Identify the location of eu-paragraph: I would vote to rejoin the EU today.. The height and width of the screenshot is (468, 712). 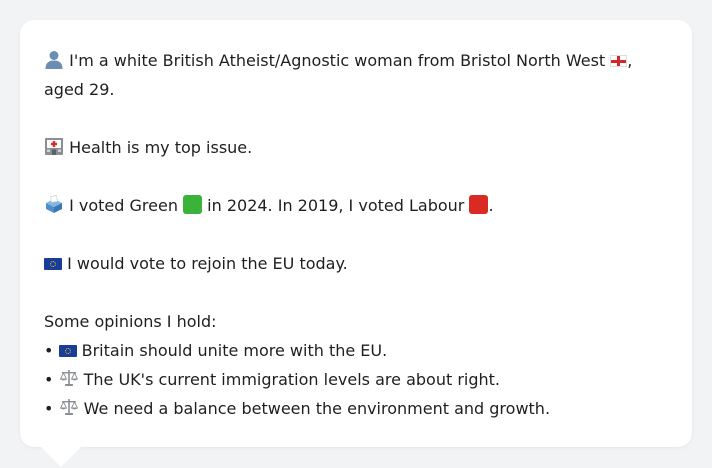
(356, 263).